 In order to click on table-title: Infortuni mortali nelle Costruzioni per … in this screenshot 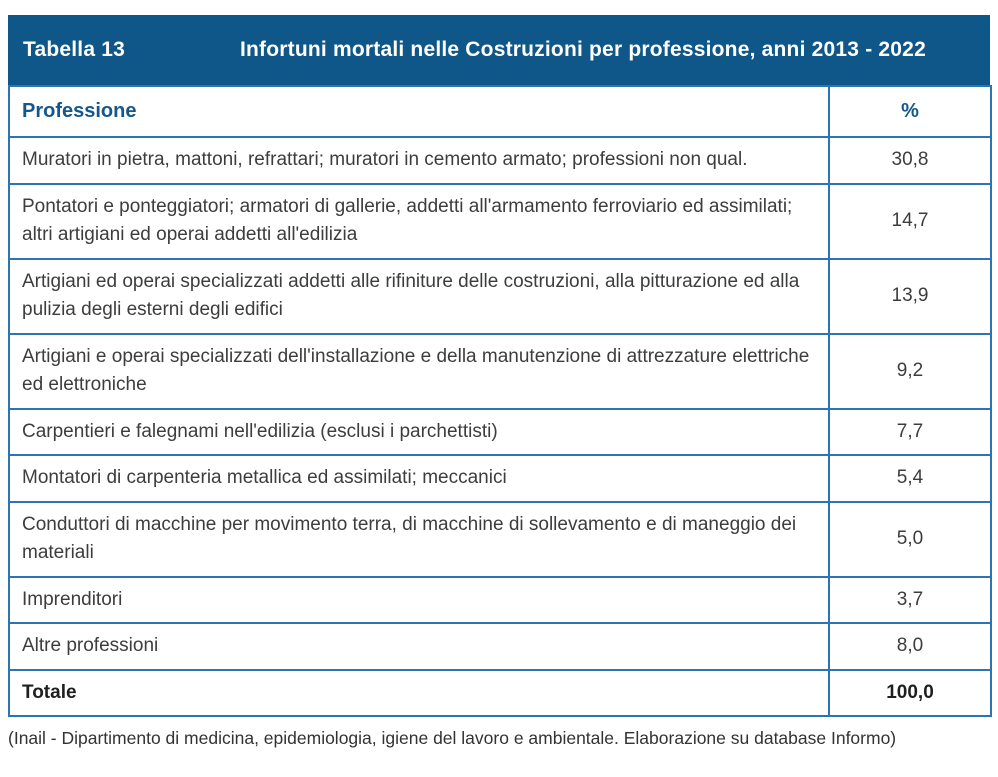, I will do `click(583, 49)`.